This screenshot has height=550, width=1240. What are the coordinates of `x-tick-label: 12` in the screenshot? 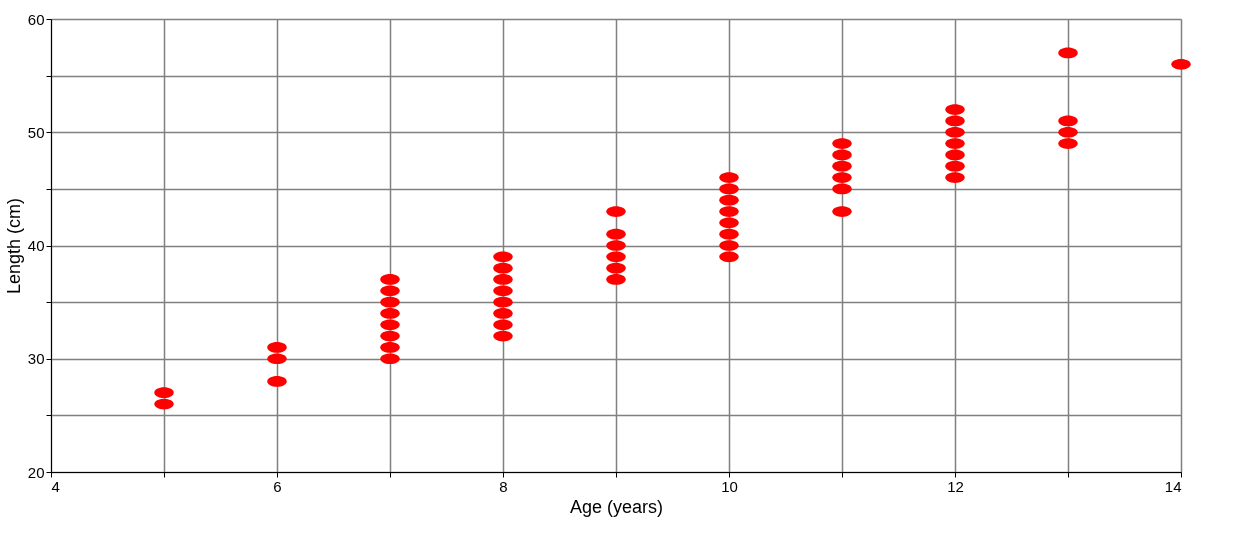 It's located at (955, 486).